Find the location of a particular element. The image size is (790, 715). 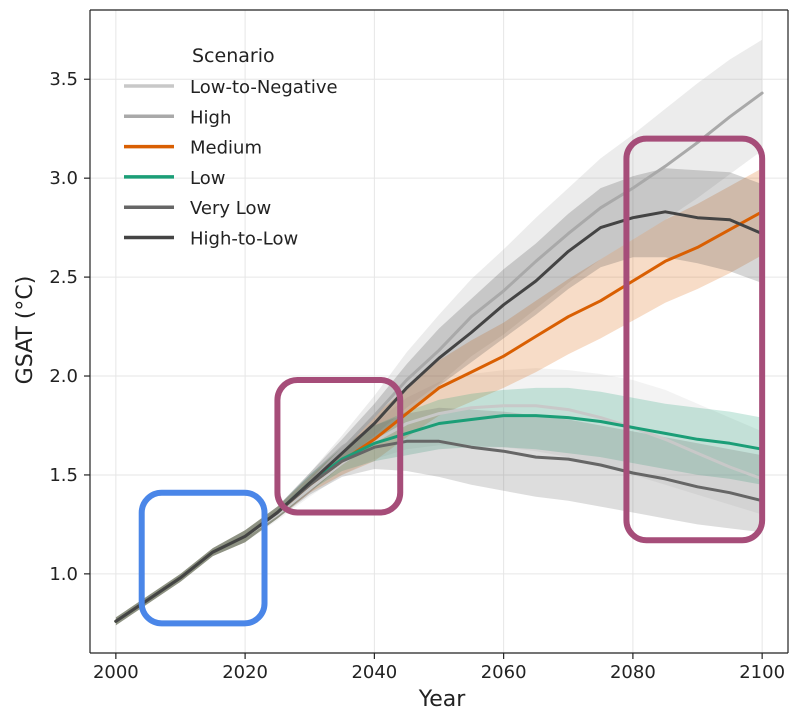

x-tick-label: 2100 is located at coordinates (762, 672).